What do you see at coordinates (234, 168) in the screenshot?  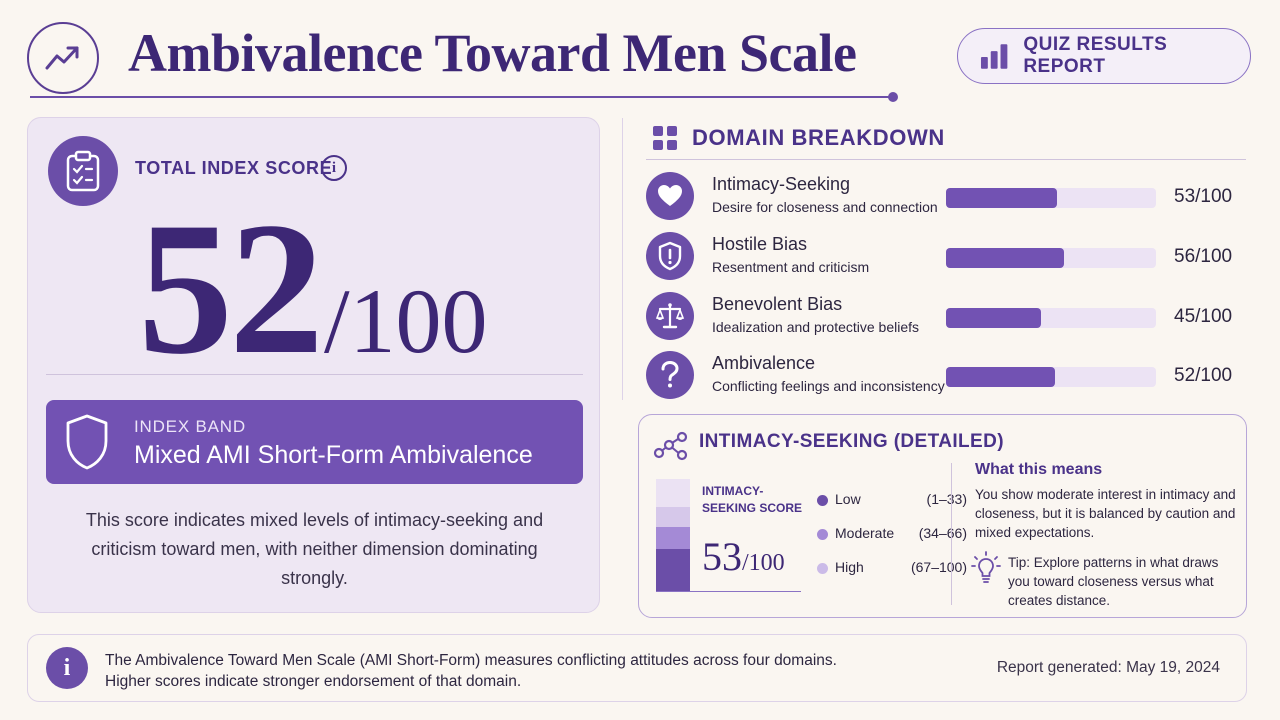 I see `total-index-score-label: TOTAL INDEX SCORE` at bounding box center [234, 168].